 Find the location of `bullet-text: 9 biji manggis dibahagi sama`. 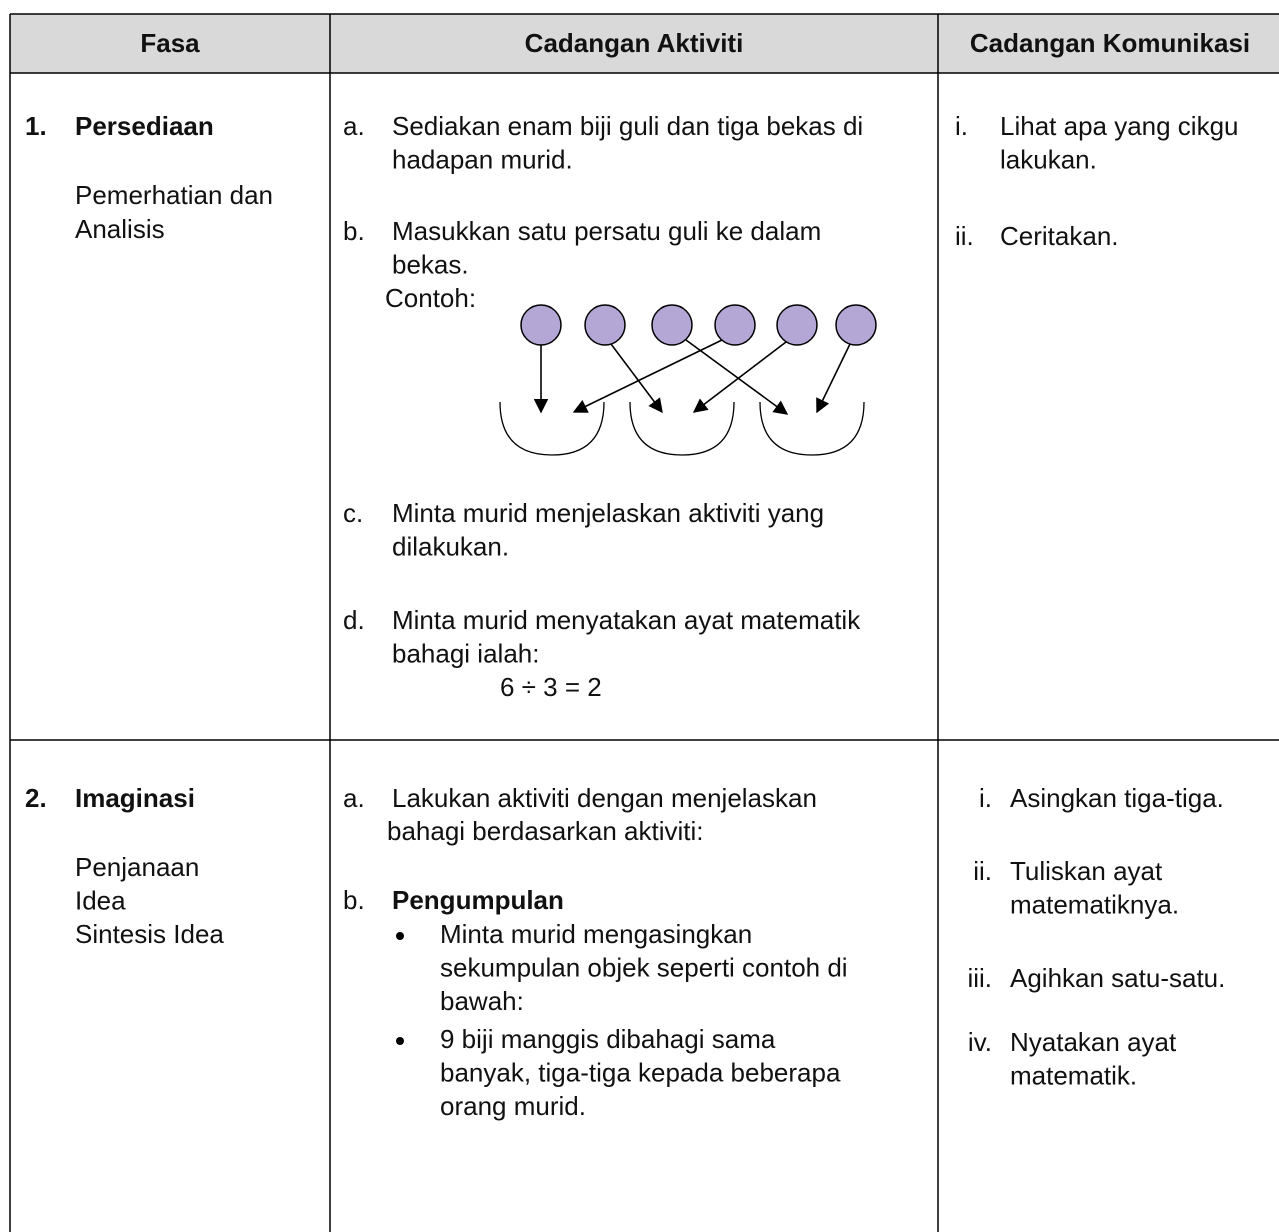

bullet-text: 9 biji manggis dibahagi sama is located at coordinates (608, 1039).